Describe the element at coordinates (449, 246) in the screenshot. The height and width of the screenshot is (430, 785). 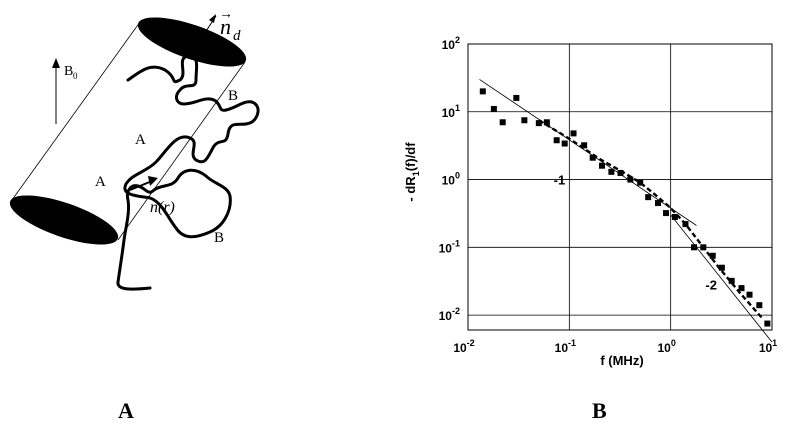
I see `y-tick-label: 10⁻¹` at that location.